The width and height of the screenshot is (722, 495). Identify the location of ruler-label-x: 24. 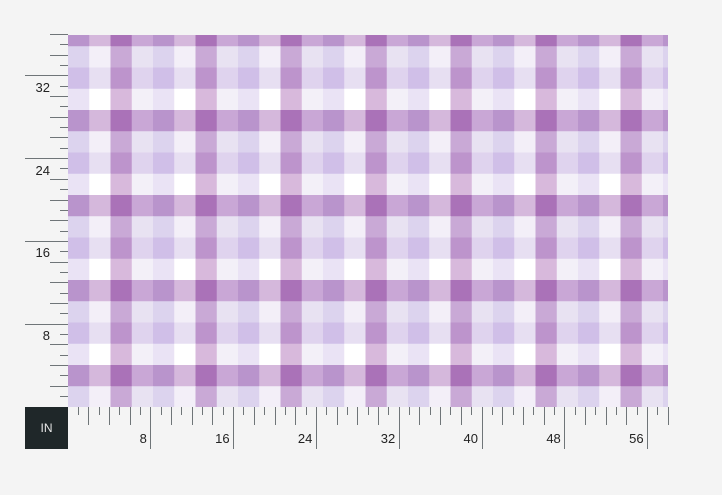
(305, 438).